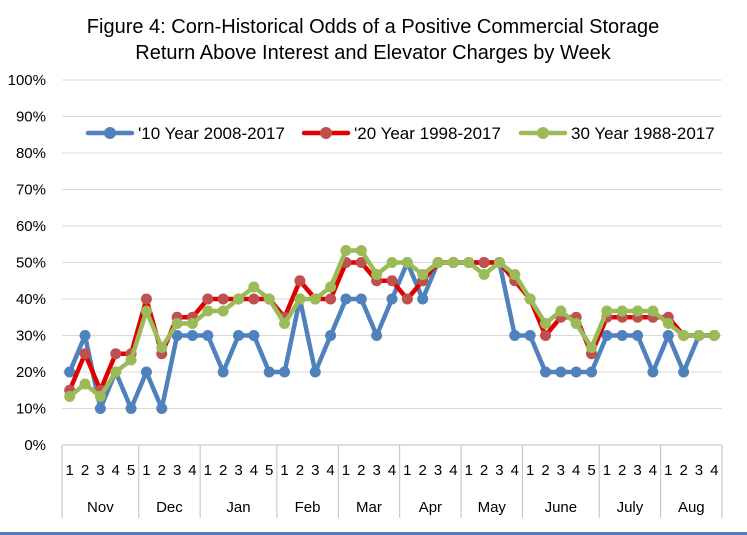  What do you see at coordinates (31, 336) in the screenshot?
I see `y-tick-label: 30%` at bounding box center [31, 336].